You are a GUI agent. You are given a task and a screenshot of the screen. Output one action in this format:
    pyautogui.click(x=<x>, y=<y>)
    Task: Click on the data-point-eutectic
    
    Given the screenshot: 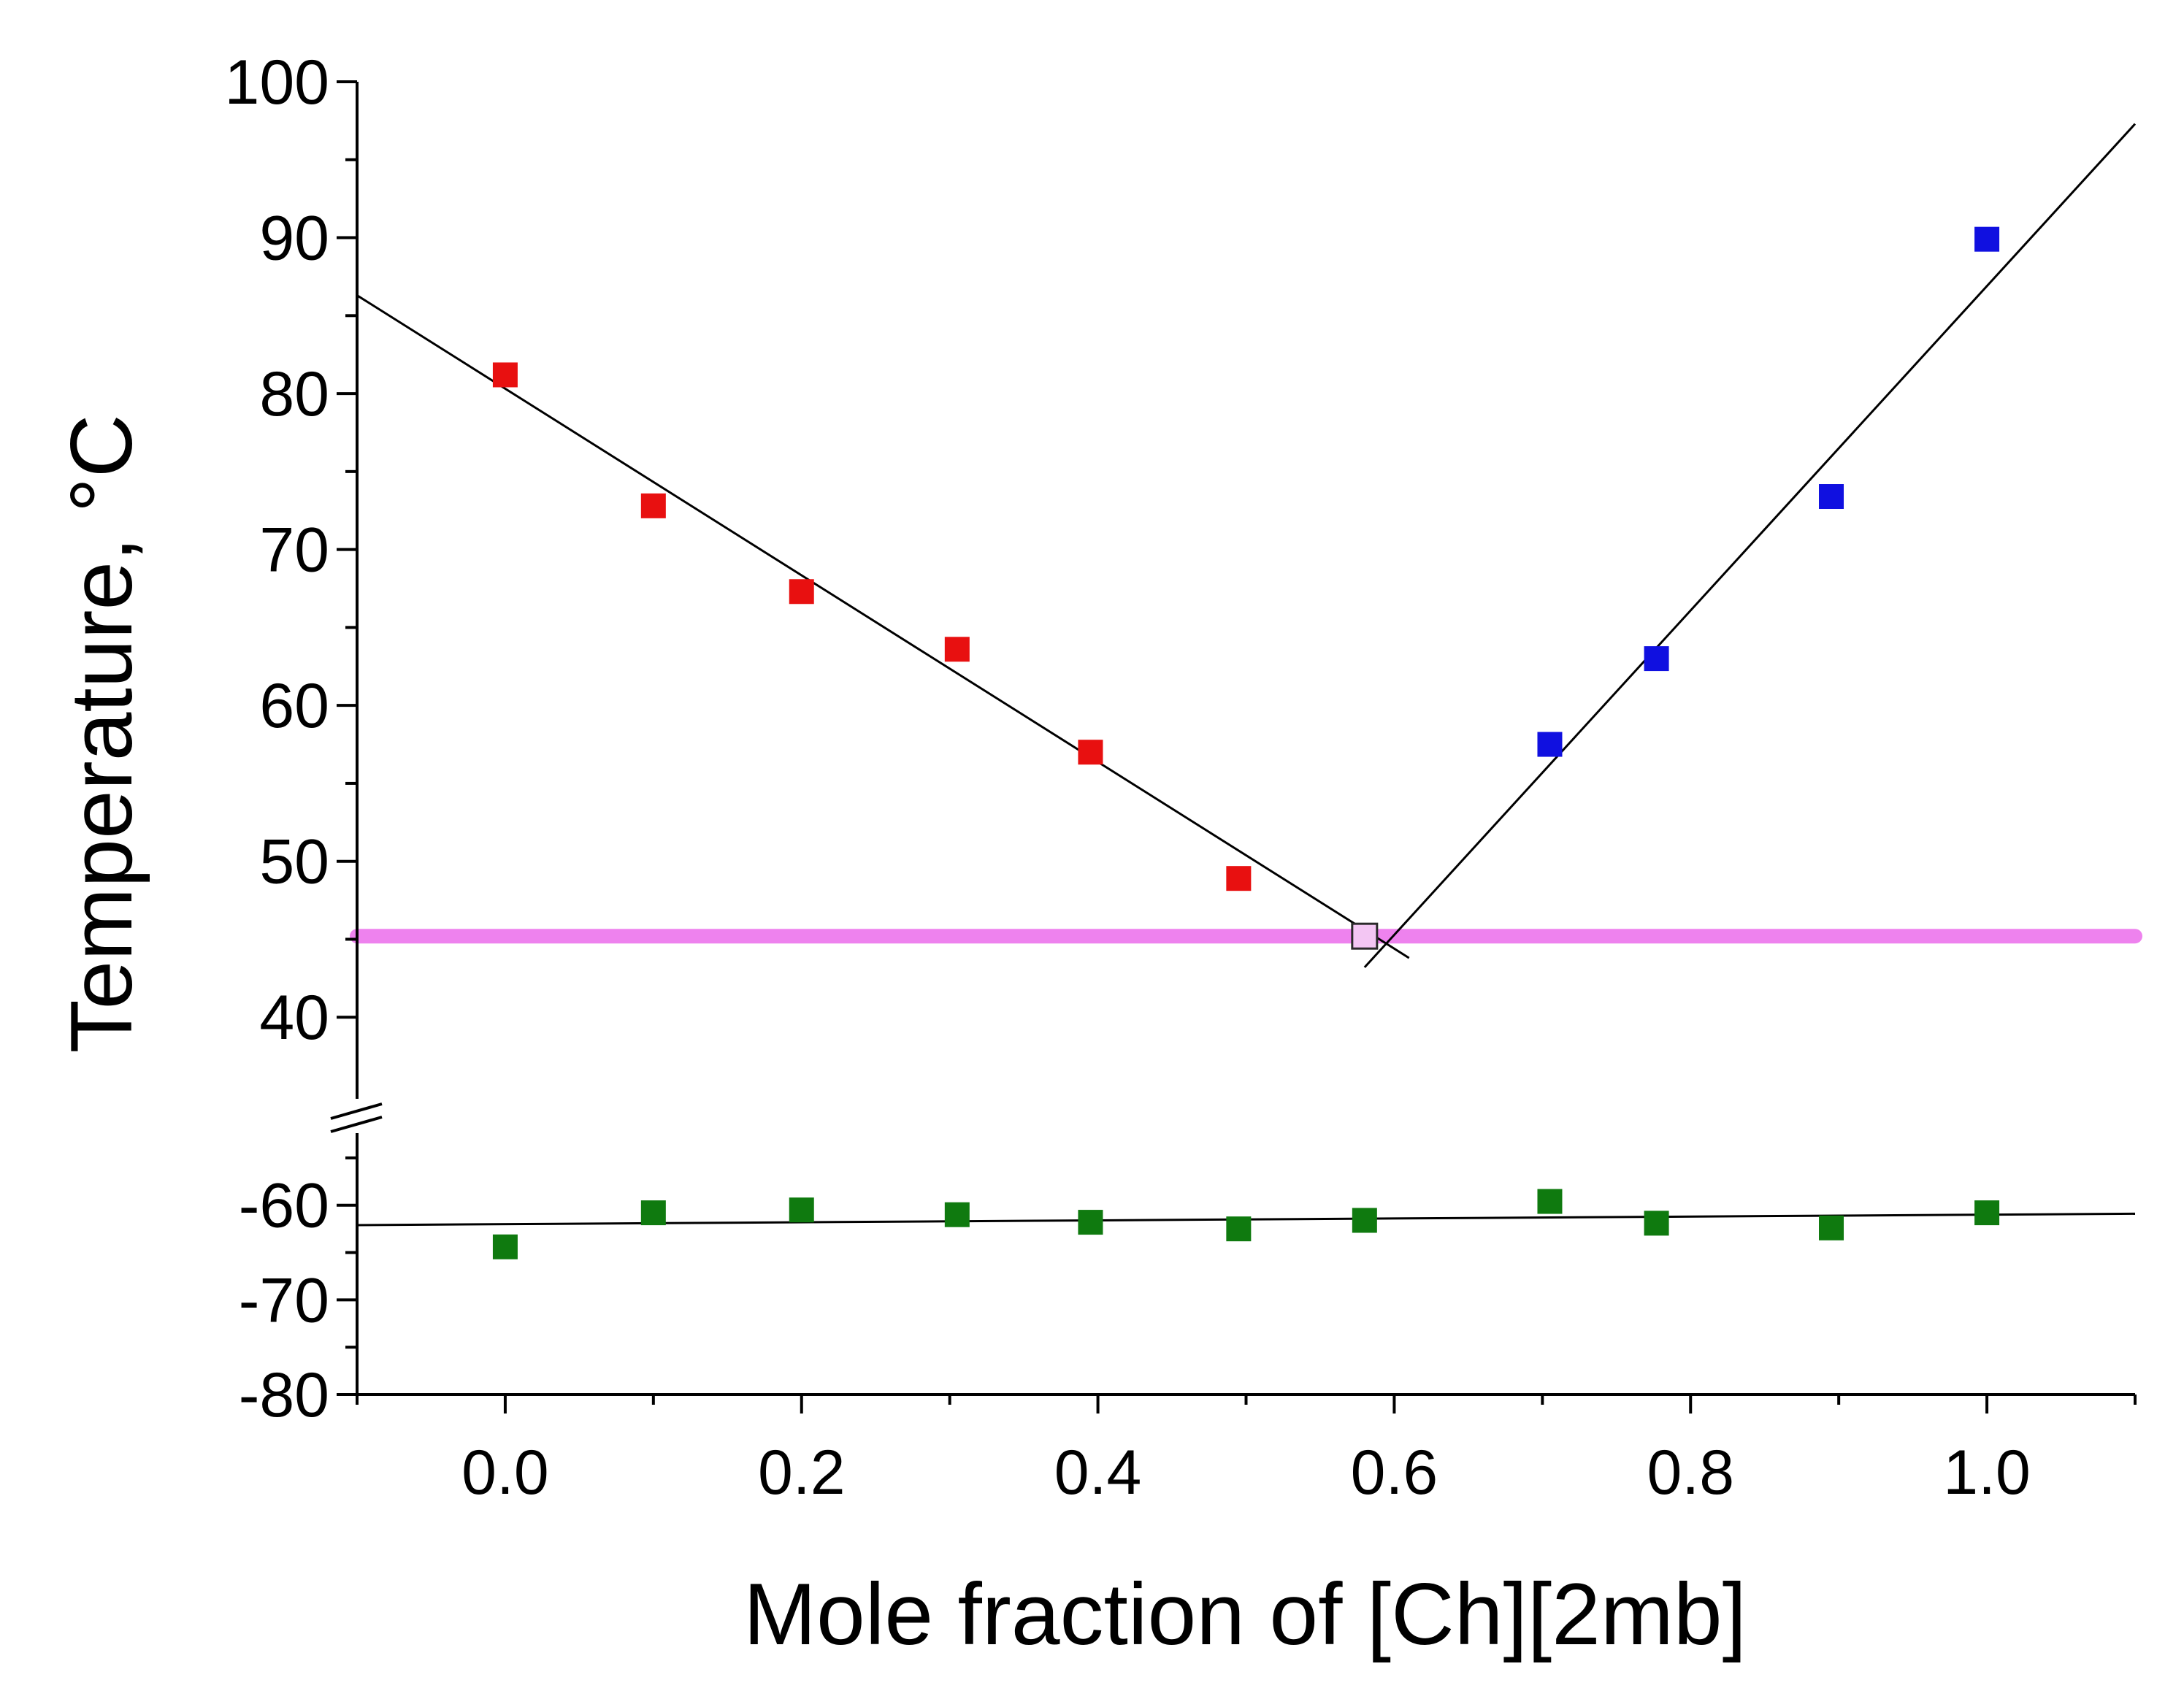 What is the action you would take?
    pyautogui.click(x=1365, y=936)
    